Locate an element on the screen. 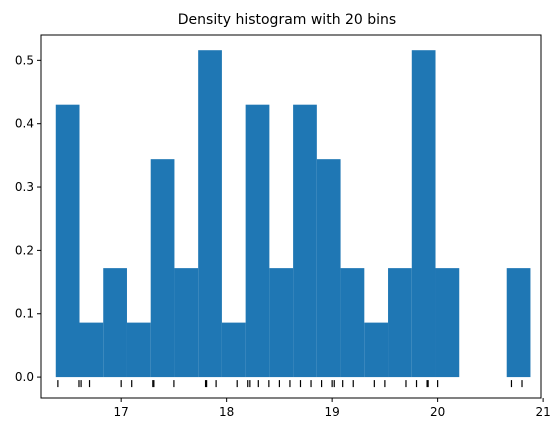 This screenshot has width=554, height=435. x-tick-label: 17 is located at coordinates (121, 412).